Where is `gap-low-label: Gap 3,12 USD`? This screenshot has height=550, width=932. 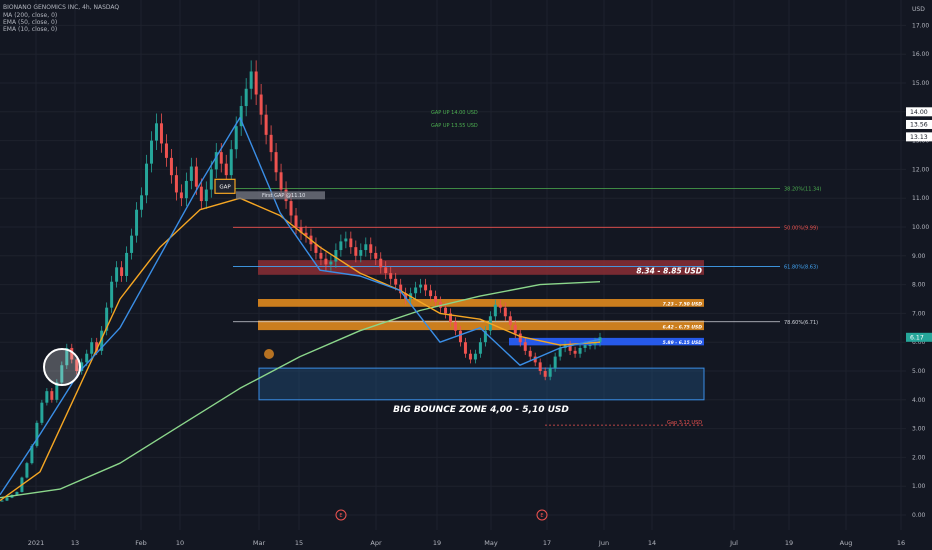 gap-low-label: Gap 3,12 USD is located at coordinates (684, 423).